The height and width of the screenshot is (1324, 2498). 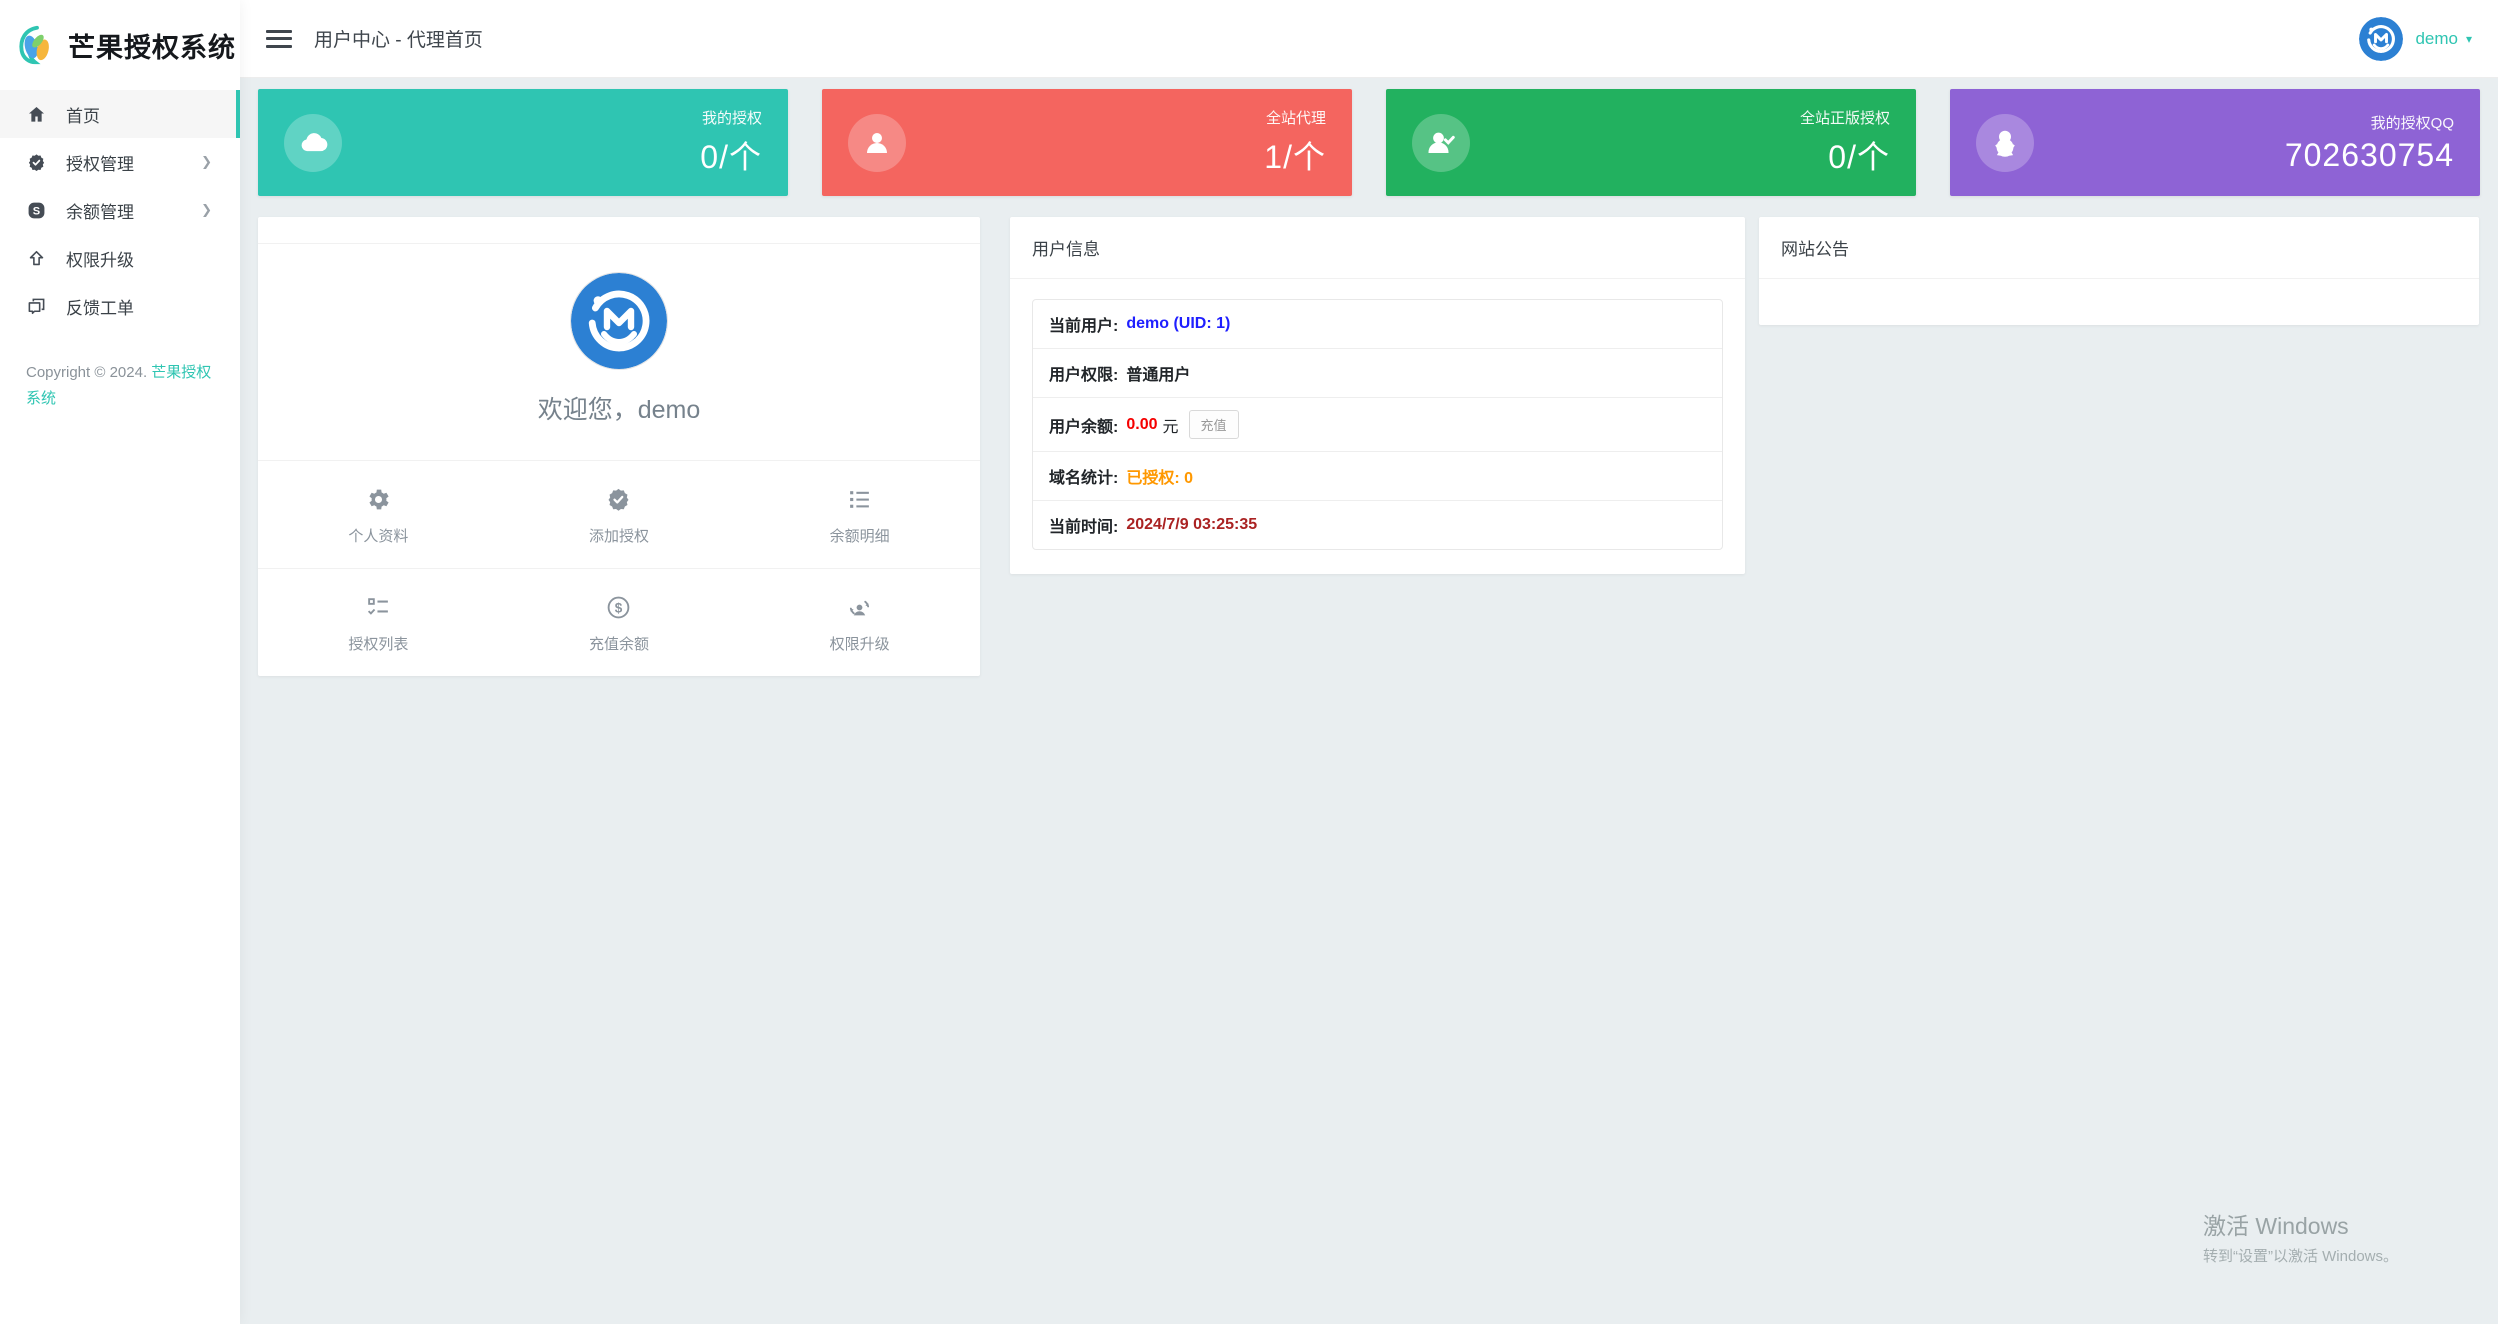 What do you see at coordinates (1160, 478) in the screenshot?
I see `info-value: 已授权: 0` at bounding box center [1160, 478].